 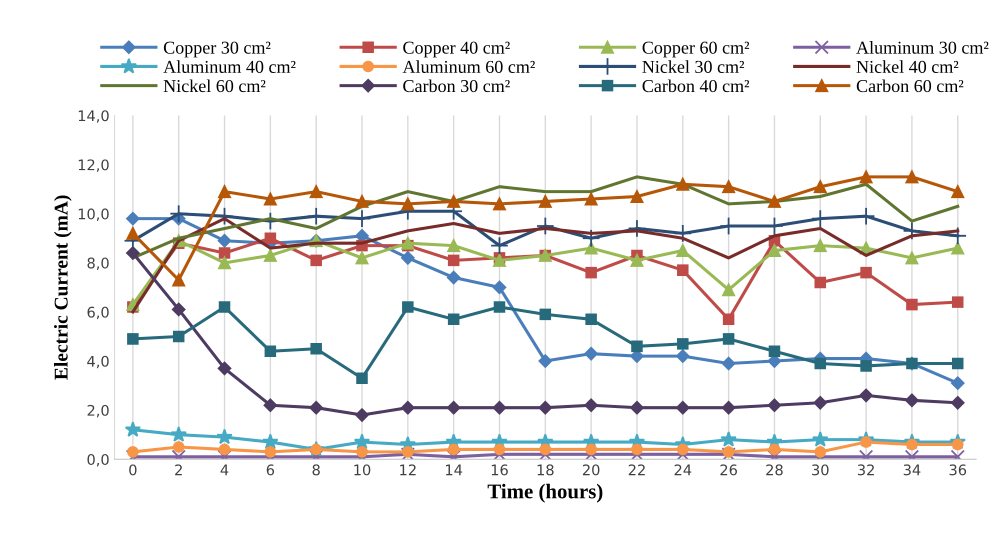 What do you see at coordinates (93, 165) in the screenshot?
I see `y-tick-label: 12,0` at bounding box center [93, 165].